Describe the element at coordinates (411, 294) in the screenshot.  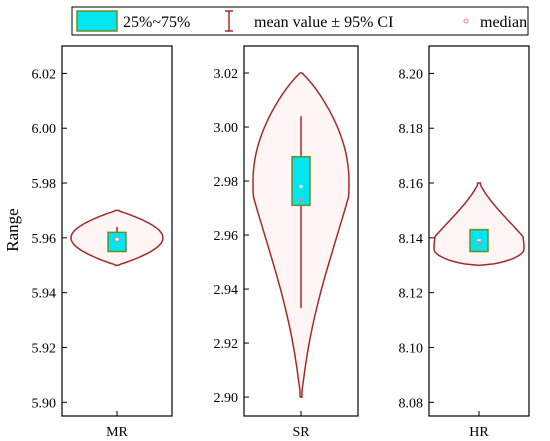
I see `y-tick-label: 8.12` at that location.